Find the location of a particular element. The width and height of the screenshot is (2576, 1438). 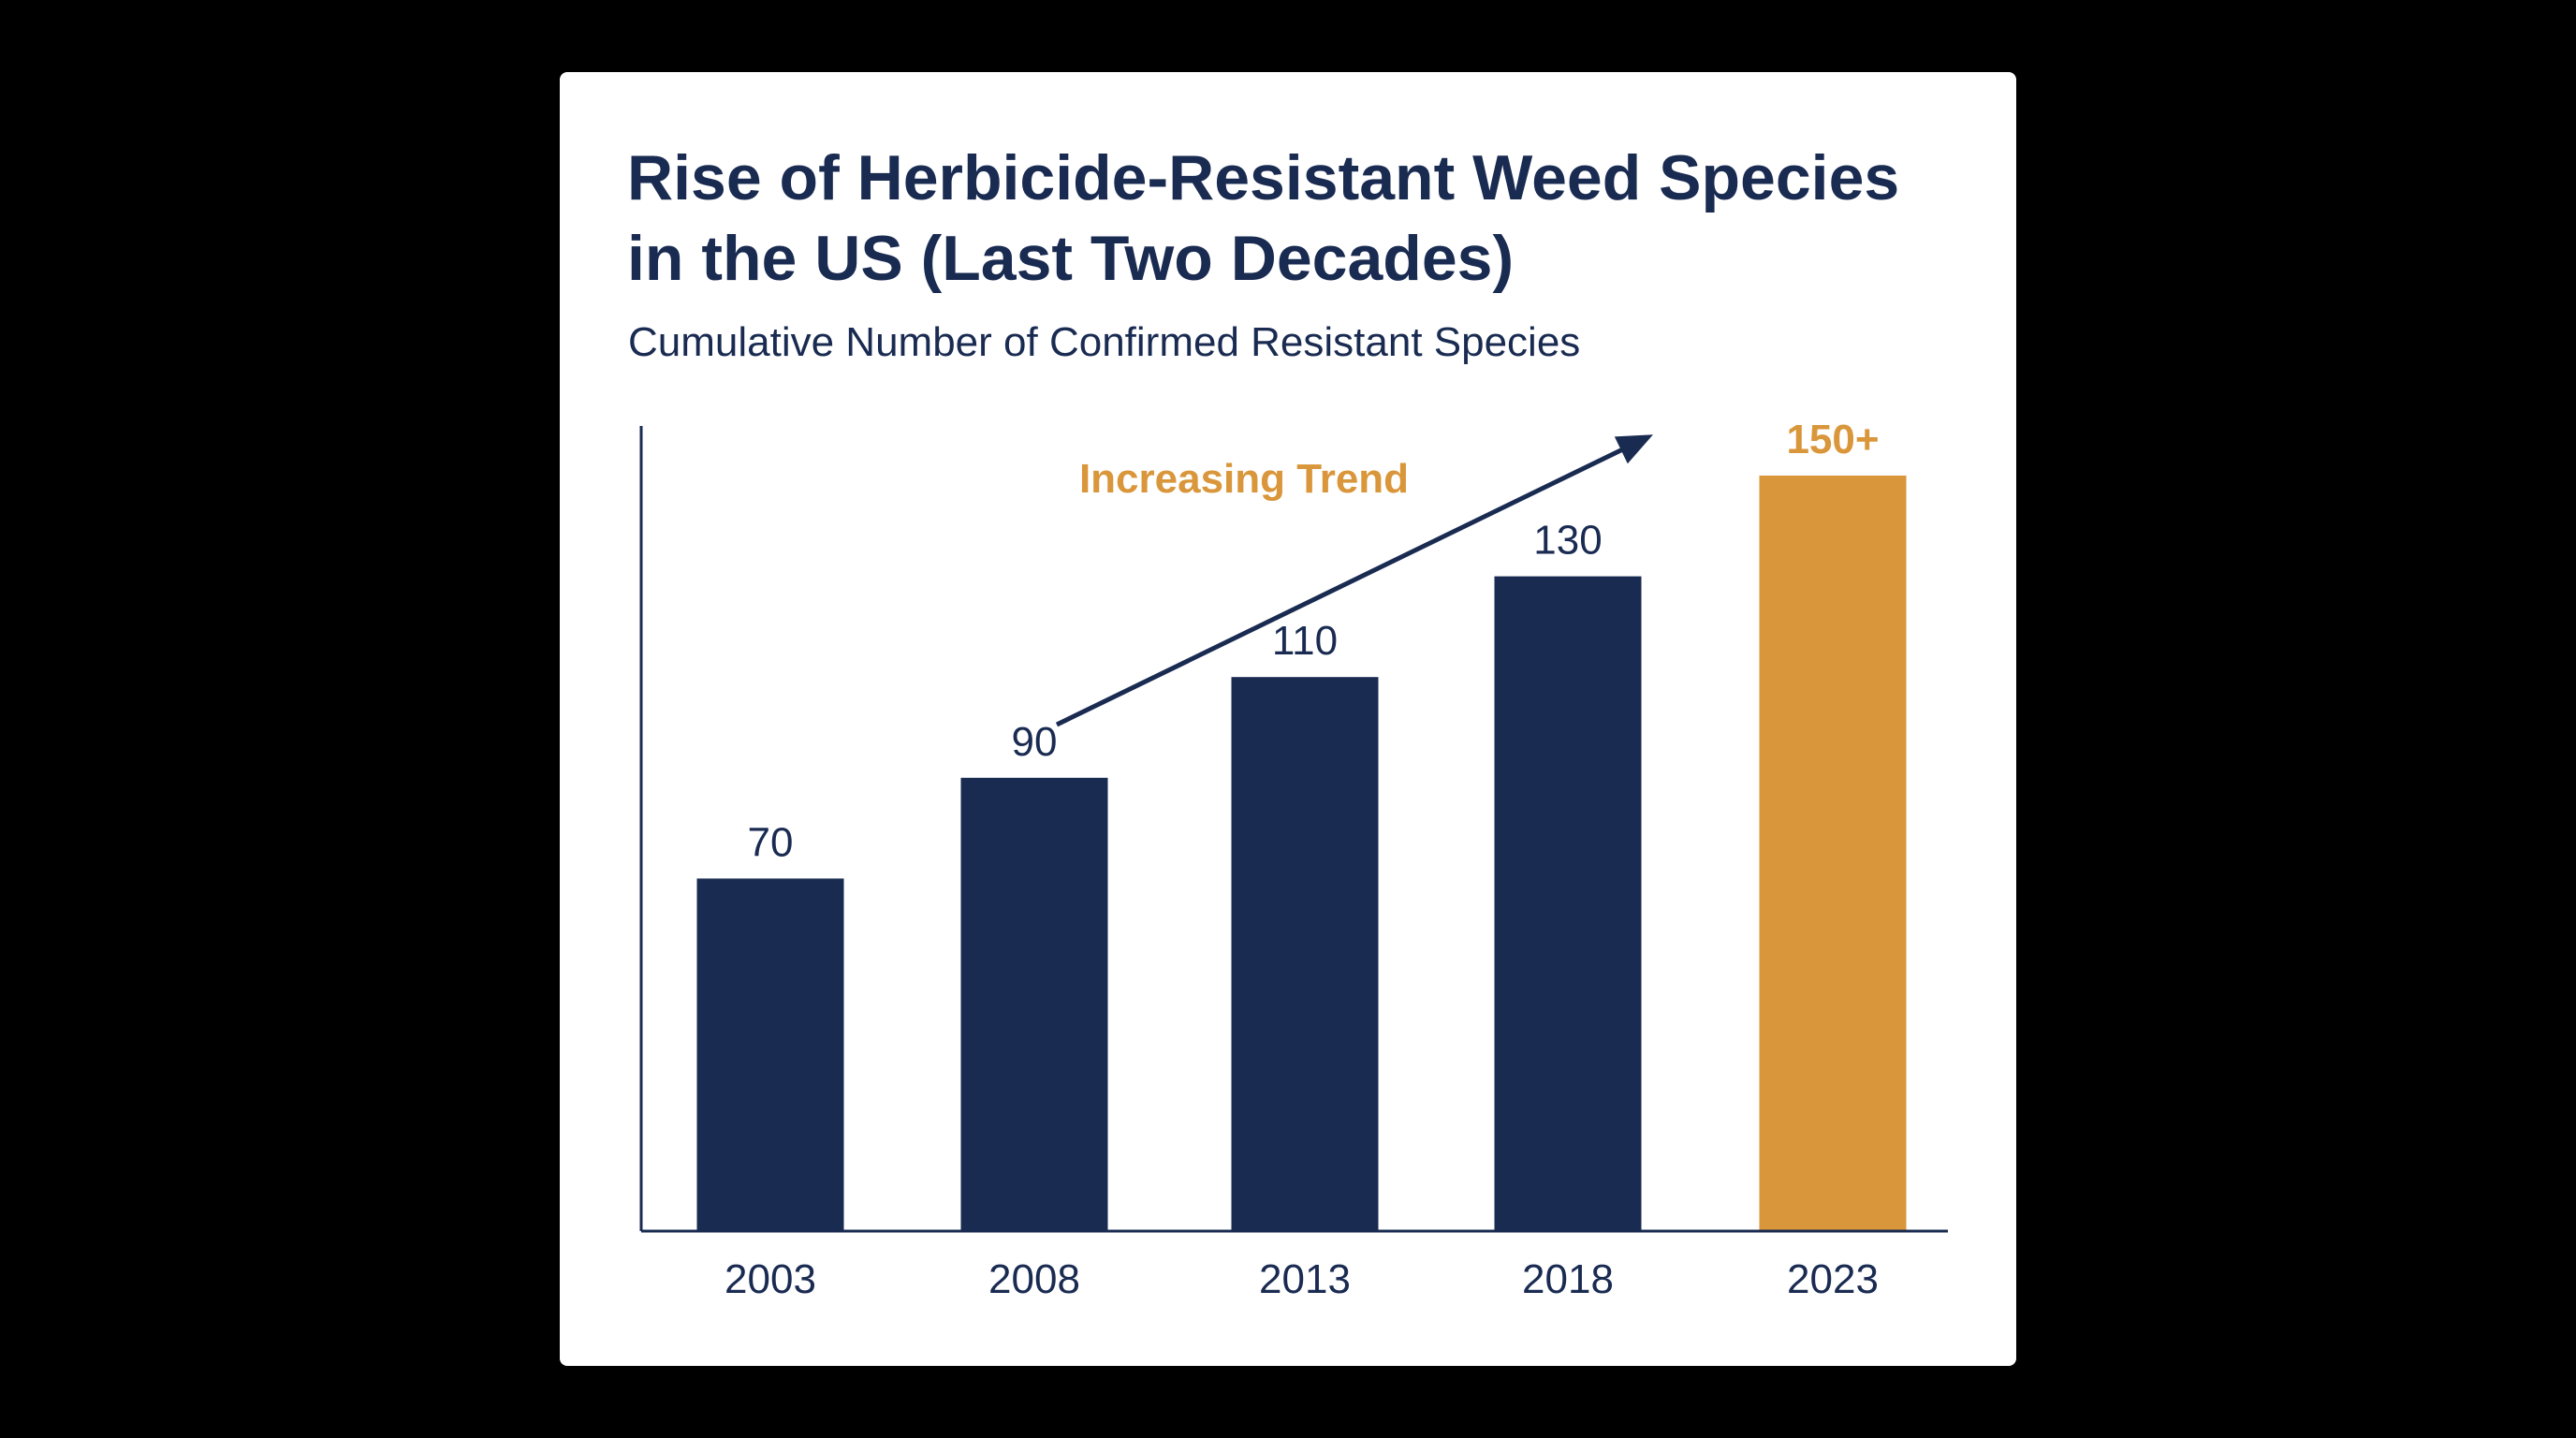

bar-2018 is located at coordinates (1568, 903).